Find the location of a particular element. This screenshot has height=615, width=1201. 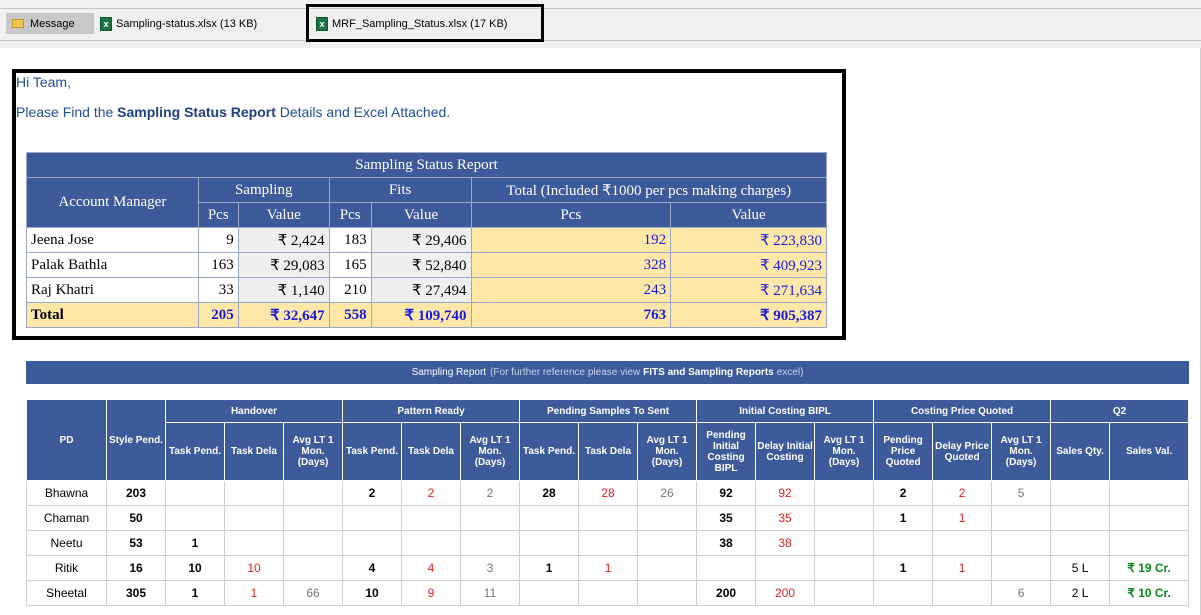

header-style-pend: Style Pend. is located at coordinates (136, 440).